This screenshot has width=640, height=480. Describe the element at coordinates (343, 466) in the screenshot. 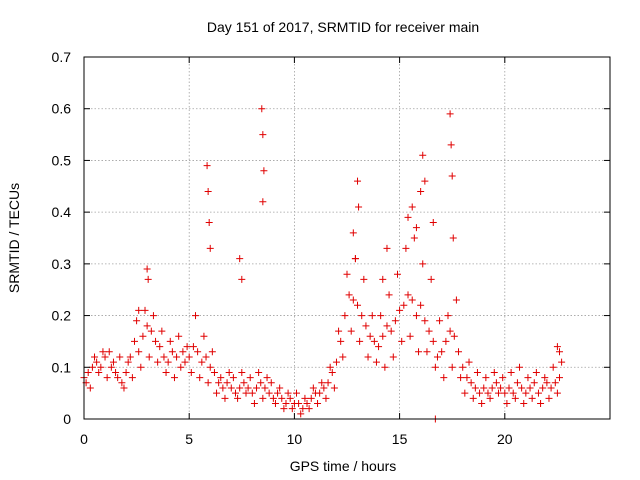

I see `x-axis-label: GPS time / hours` at that location.